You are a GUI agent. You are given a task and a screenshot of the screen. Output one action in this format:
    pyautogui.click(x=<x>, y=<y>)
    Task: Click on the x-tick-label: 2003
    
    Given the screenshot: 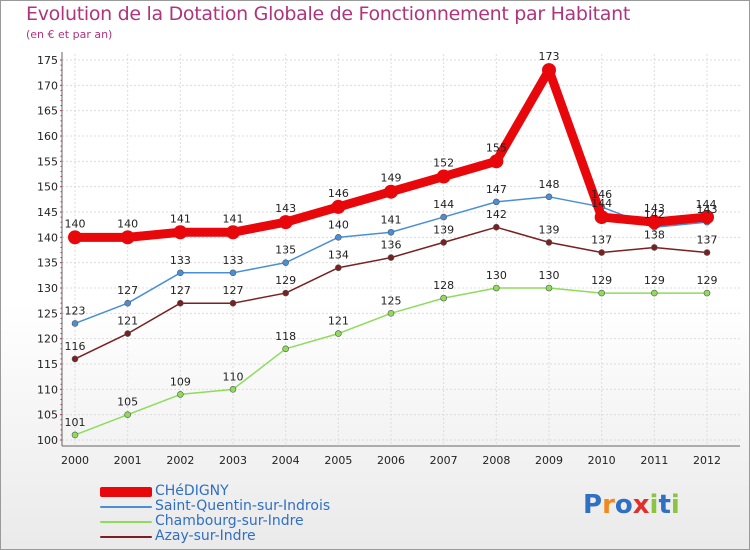 What is the action you would take?
    pyautogui.click(x=233, y=460)
    